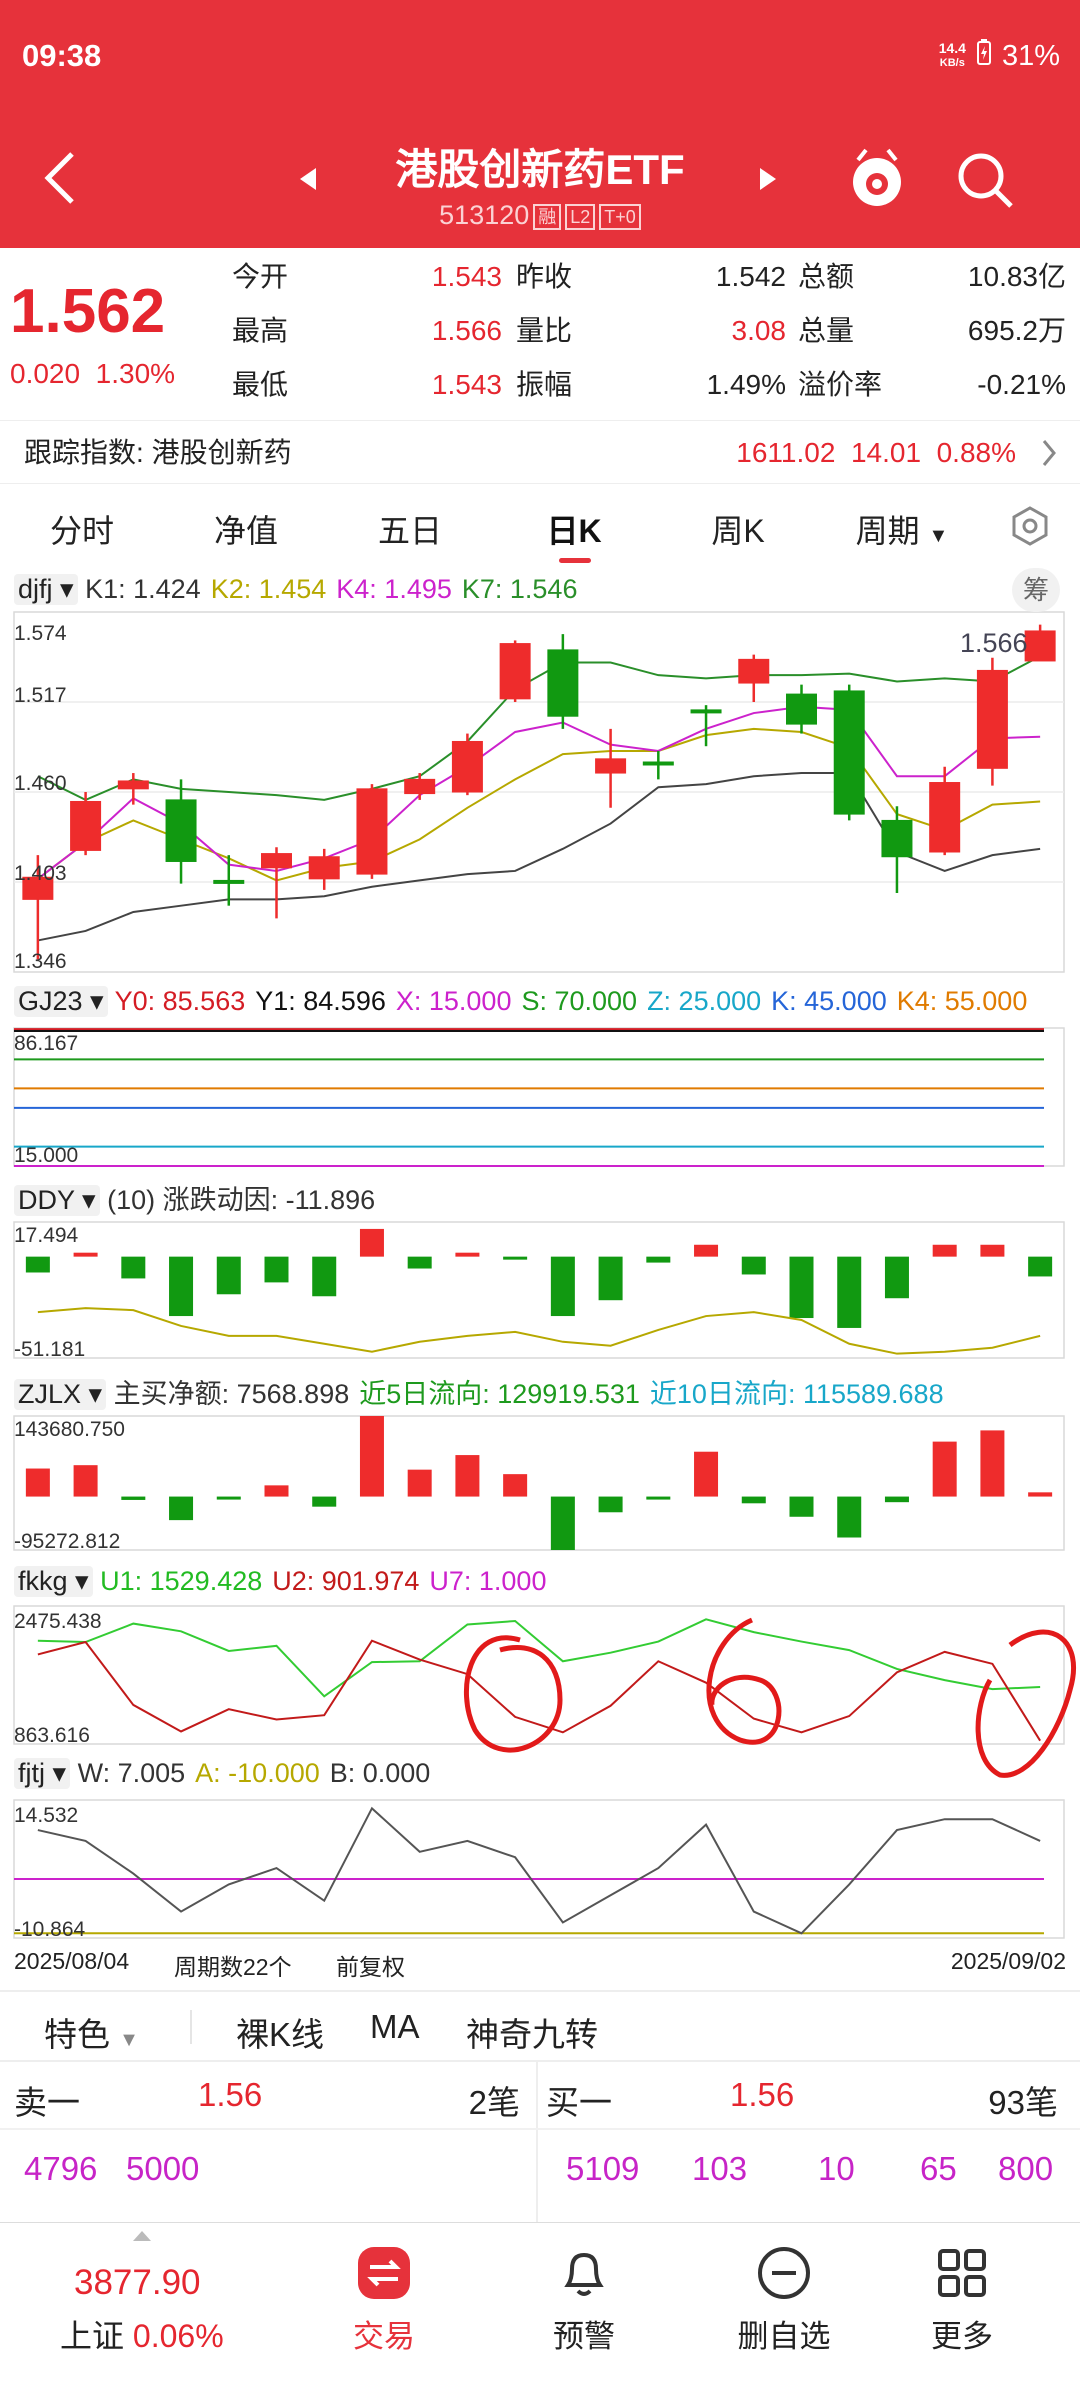 This screenshot has height=2400, width=1080. I want to click on trade-icon, so click(384, 2273).